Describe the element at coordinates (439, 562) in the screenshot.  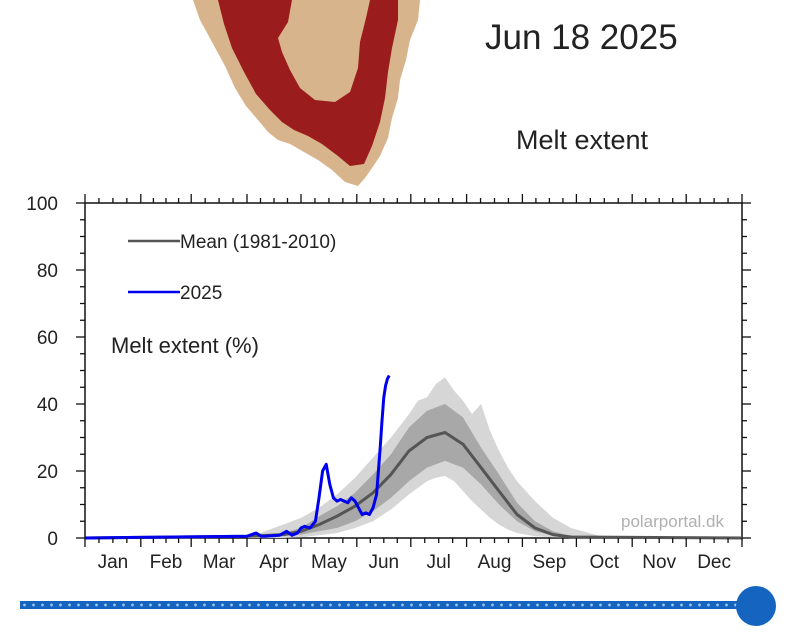
I see `month-label-jul: Jul` at that location.